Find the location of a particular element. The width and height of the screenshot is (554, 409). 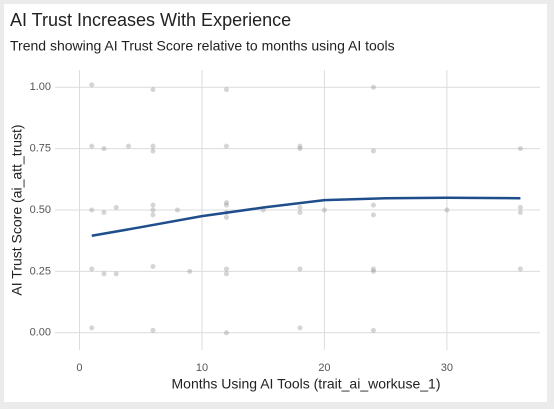

y-tick-label: 1.00 is located at coordinates (40, 87).